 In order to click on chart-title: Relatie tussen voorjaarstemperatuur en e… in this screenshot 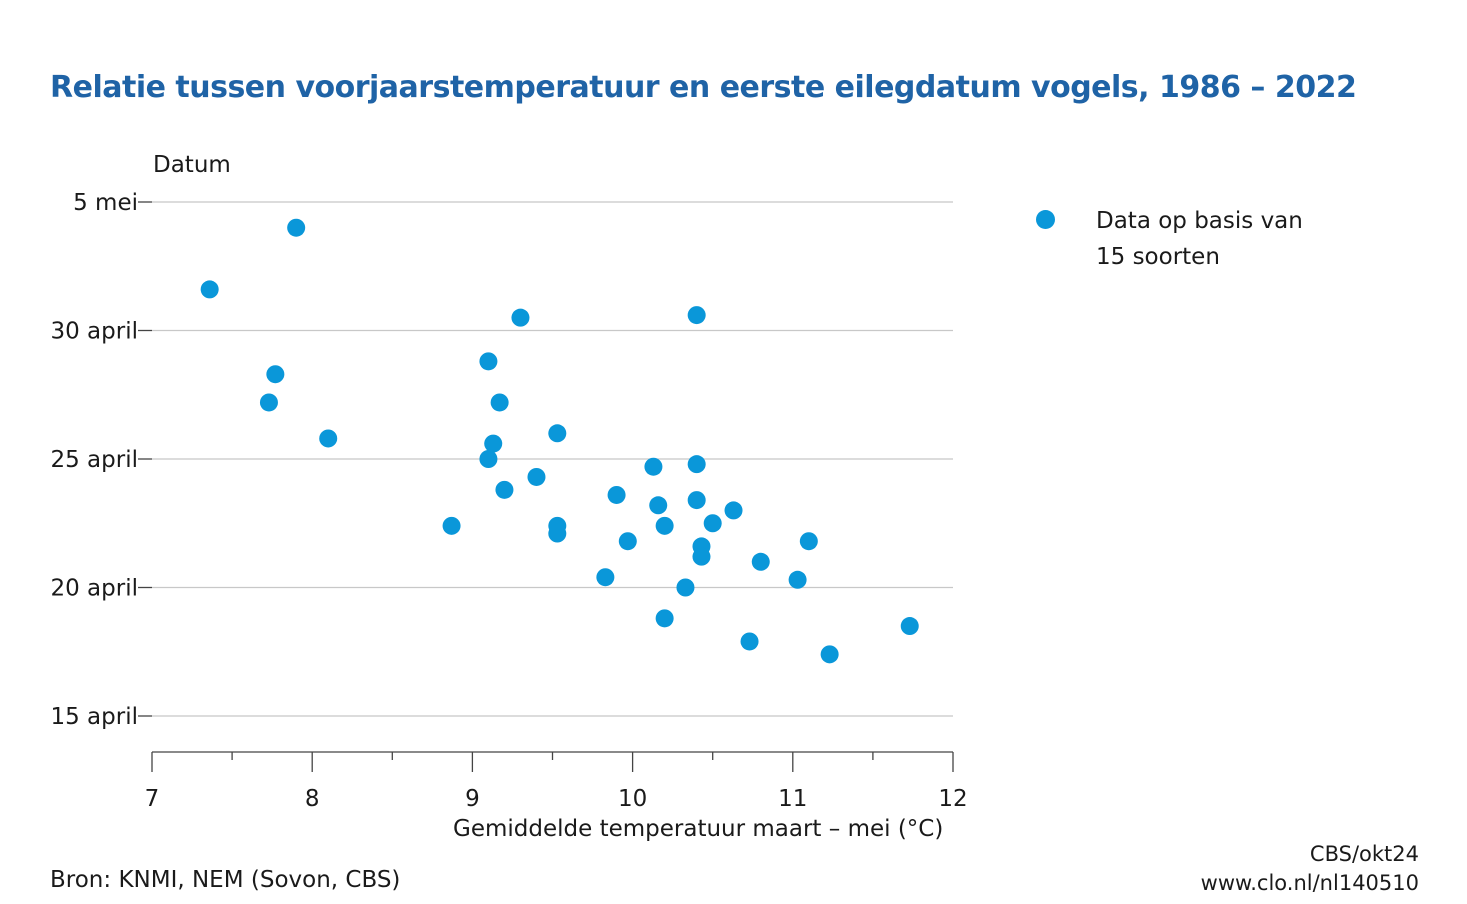, I will do `click(703, 87)`.